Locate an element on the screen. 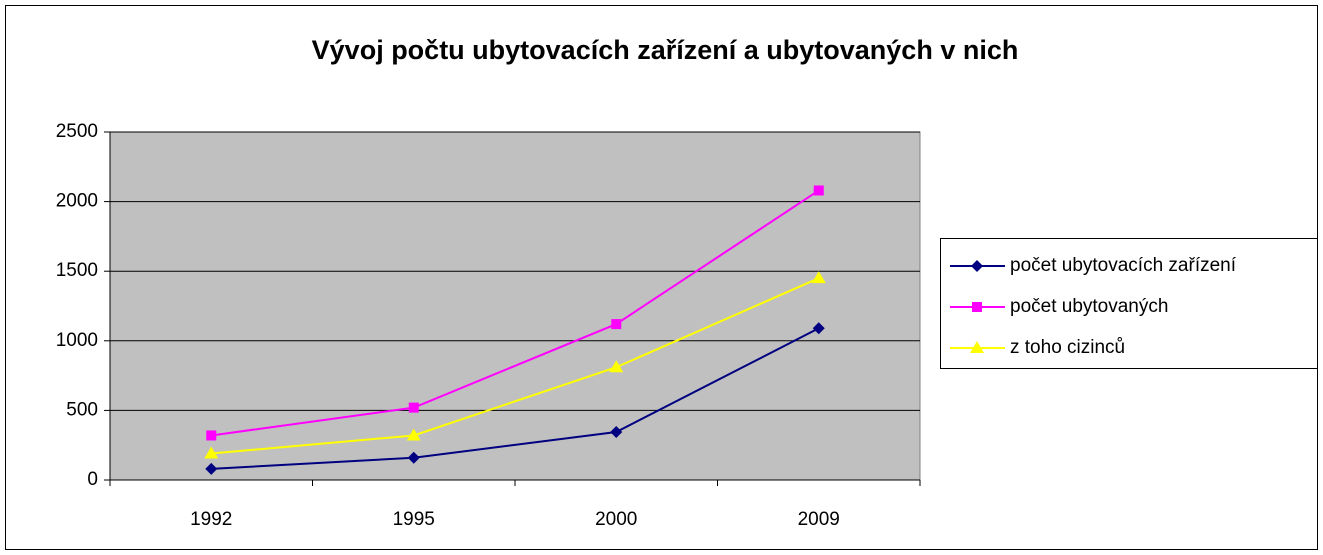 Image resolution: width=1323 pixels, height=555 pixels. y-tick-label: 1500 is located at coordinates (77, 270).